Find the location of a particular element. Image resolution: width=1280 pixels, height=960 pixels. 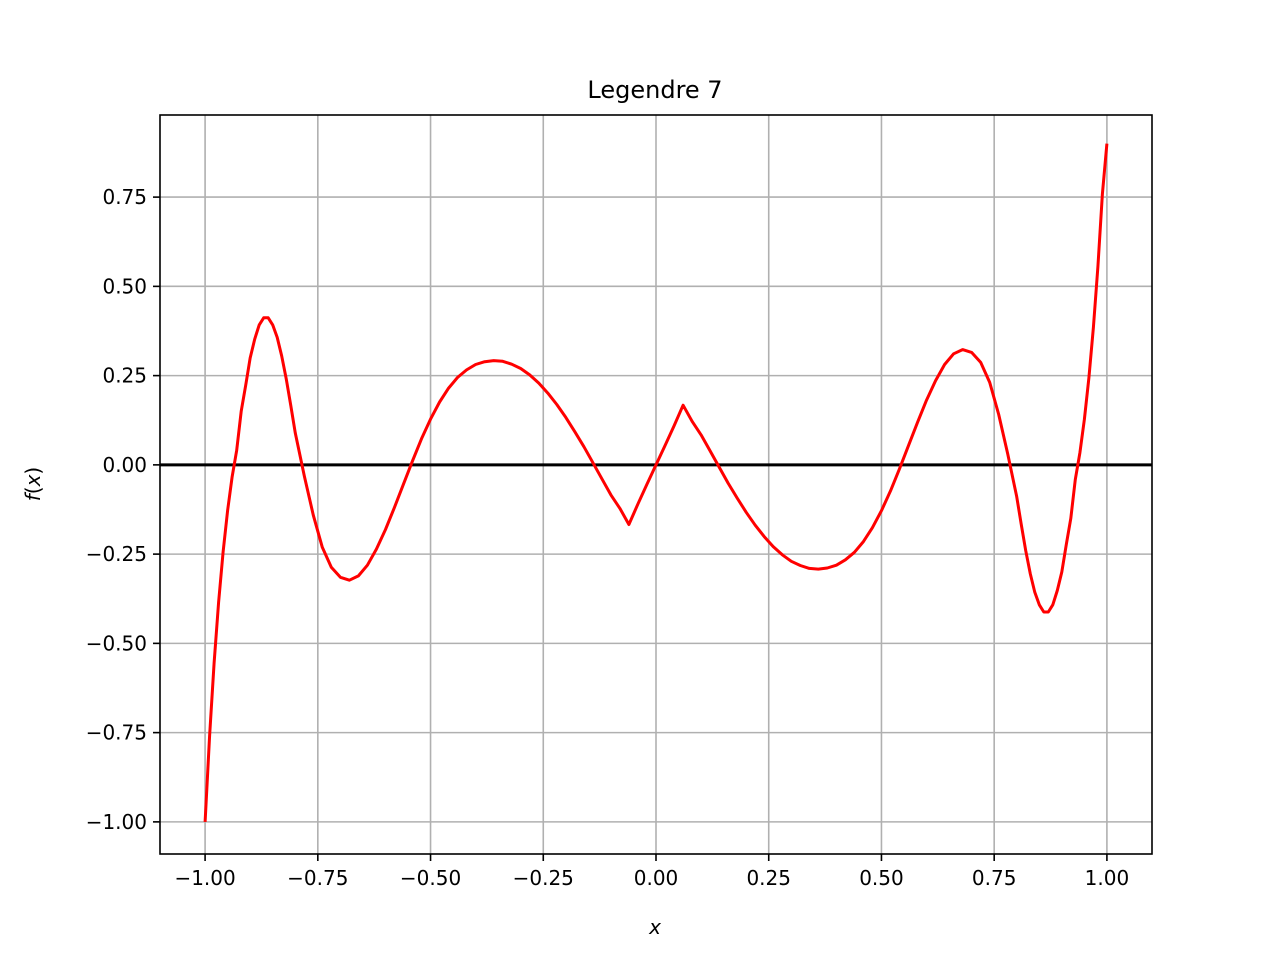

x-axis-ticks: −1.00 −0.75 −0.50 −0.25 0.00 0.25 0.50 0.75 1.00 is located at coordinates (651, 872).